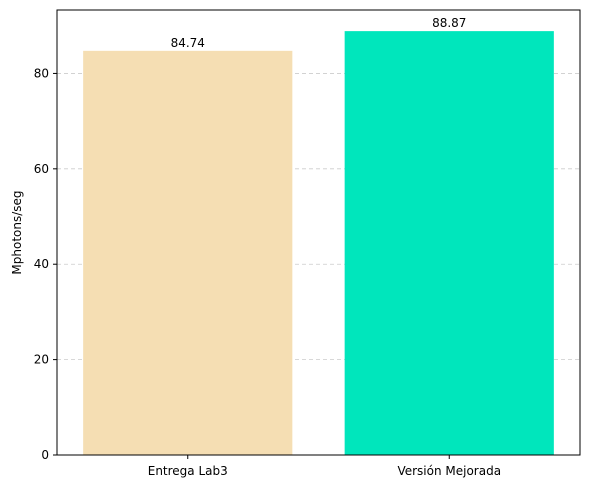 Image resolution: width=590 pixels, height=490 pixels. What do you see at coordinates (41, 360) in the screenshot?
I see `y-tick-label-1: 20` at bounding box center [41, 360].